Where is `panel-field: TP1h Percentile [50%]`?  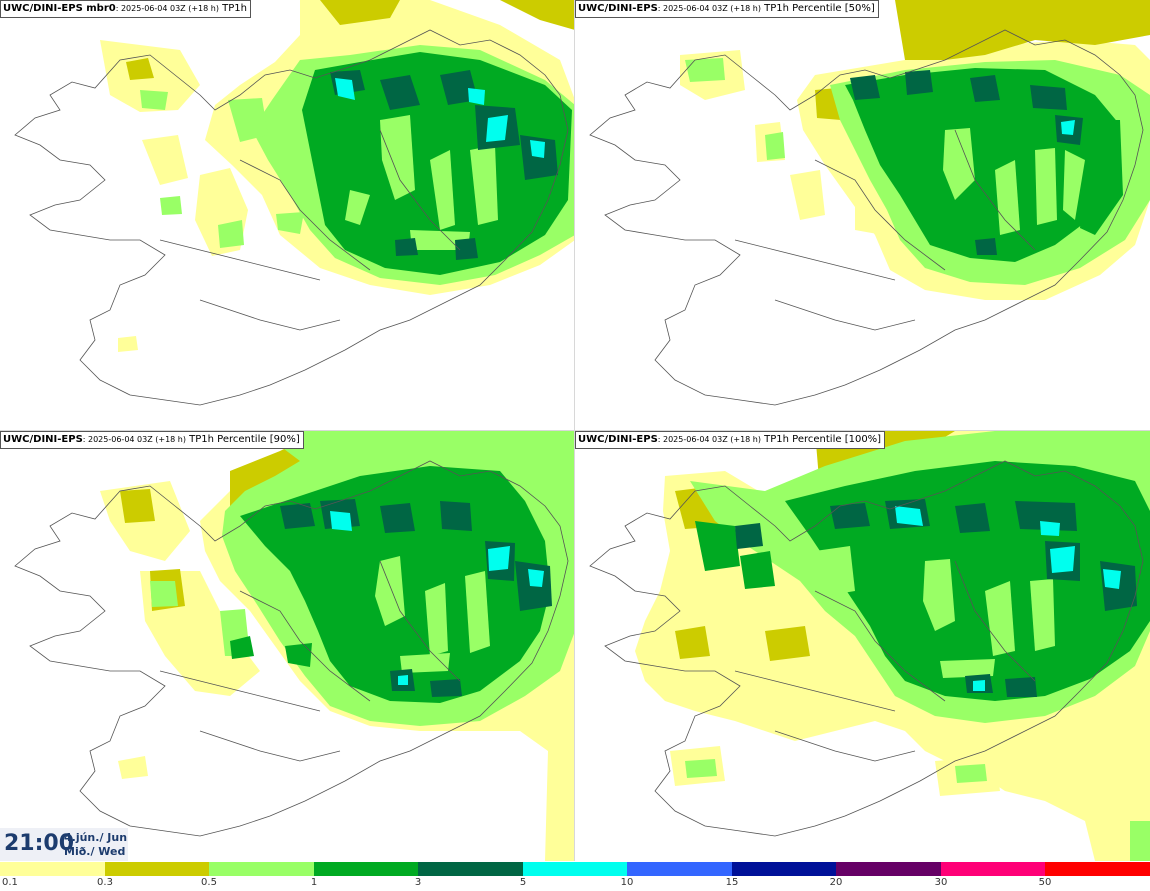 panel-field: TP1h Percentile [50%] is located at coordinates (817, 8).